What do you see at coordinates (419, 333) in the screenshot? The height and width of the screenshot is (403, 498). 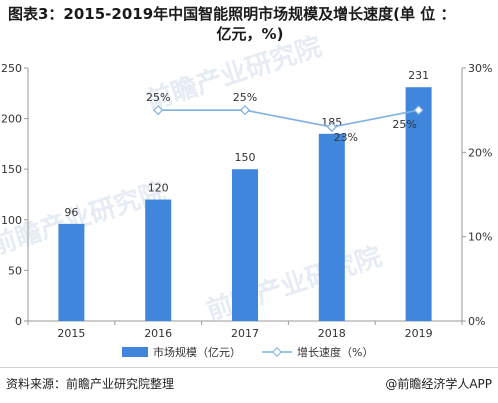 I see `x-axis-tick-label: 2019` at bounding box center [419, 333].